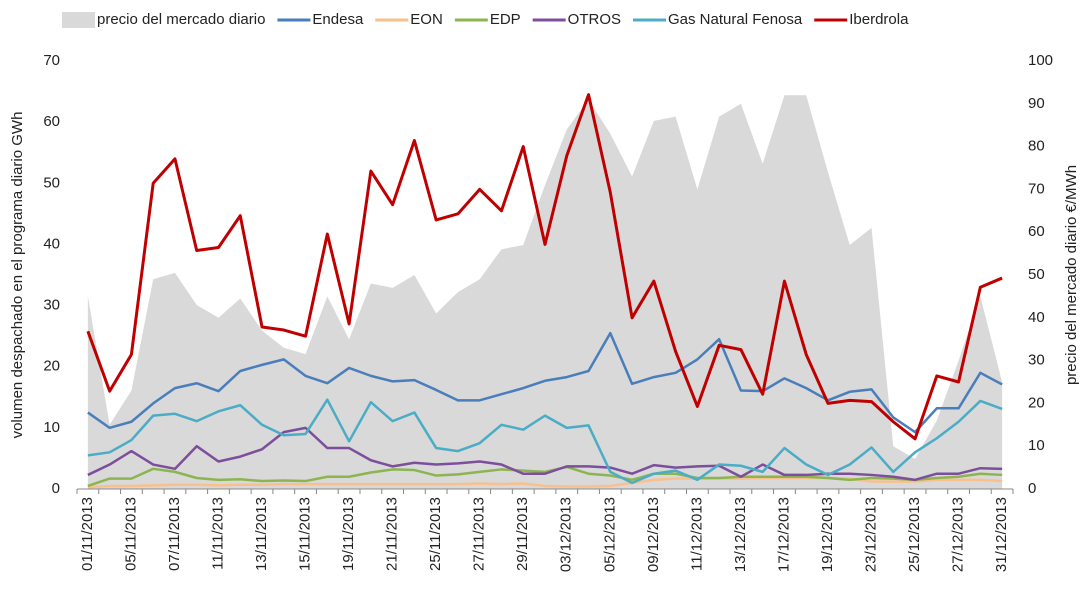  Describe the element at coordinates (392, 534) in the screenshot. I see `x-tick-label: 21/11/2013` at that location.